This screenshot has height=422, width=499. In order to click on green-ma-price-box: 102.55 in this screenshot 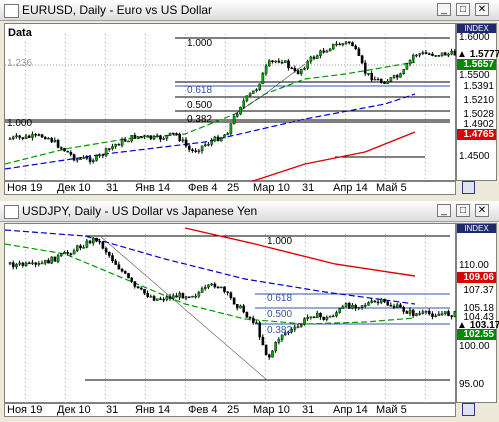, I will do `click(476, 334)`.